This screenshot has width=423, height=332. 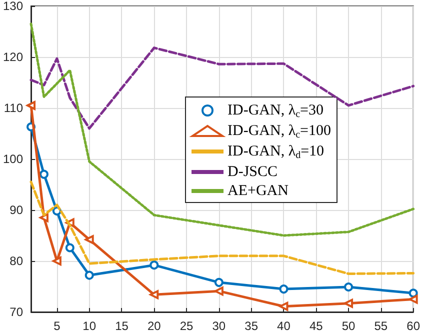 What do you see at coordinates (284, 325) in the screenshot?
I see `x-tick-label: 40` at bounding box center [284, 325].